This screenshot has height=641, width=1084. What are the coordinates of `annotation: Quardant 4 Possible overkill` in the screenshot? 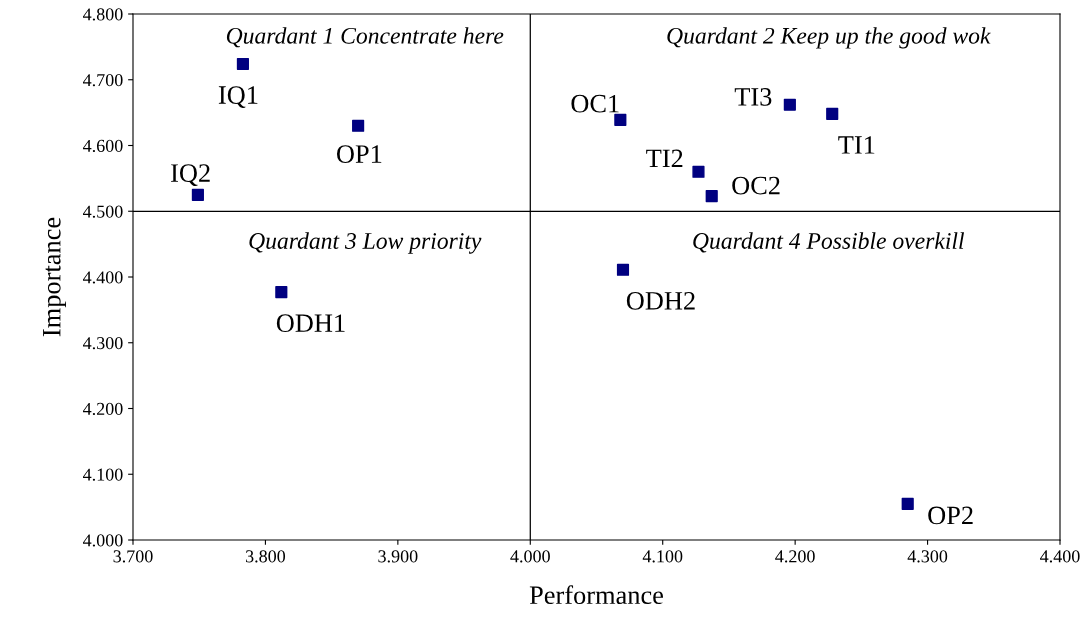 It's located at (829, 242).